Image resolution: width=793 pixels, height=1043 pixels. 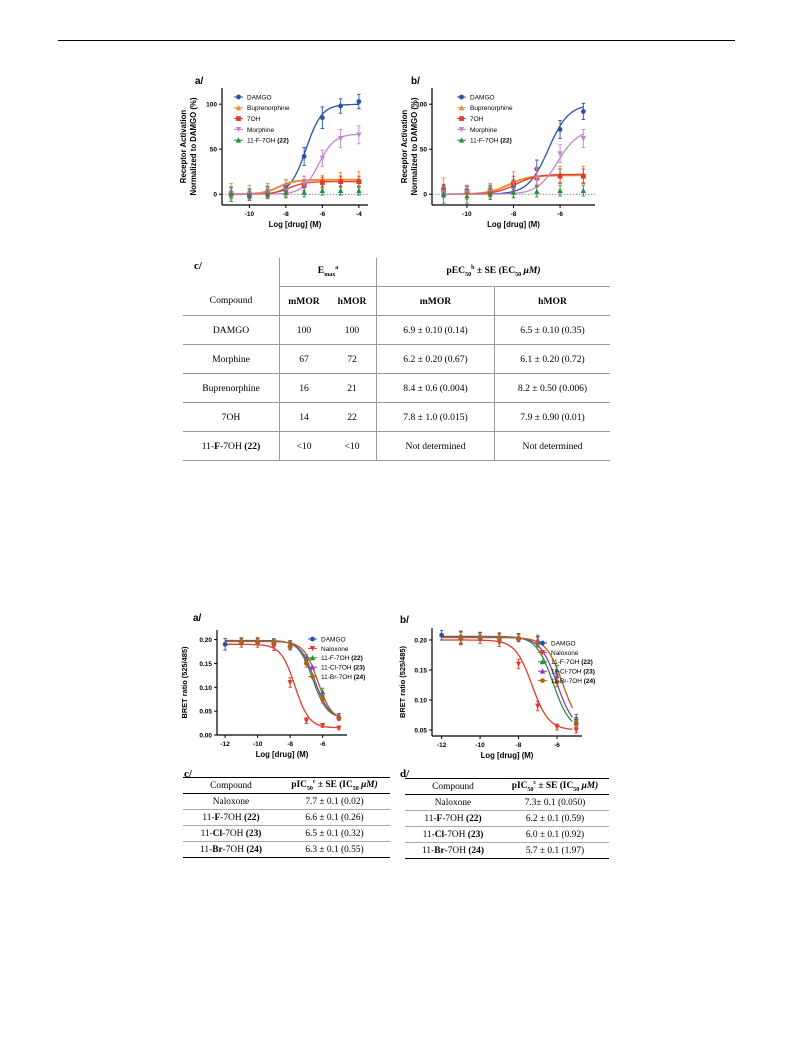 I want to click on compound-cell: 7OH, so click(x=231, y=417).